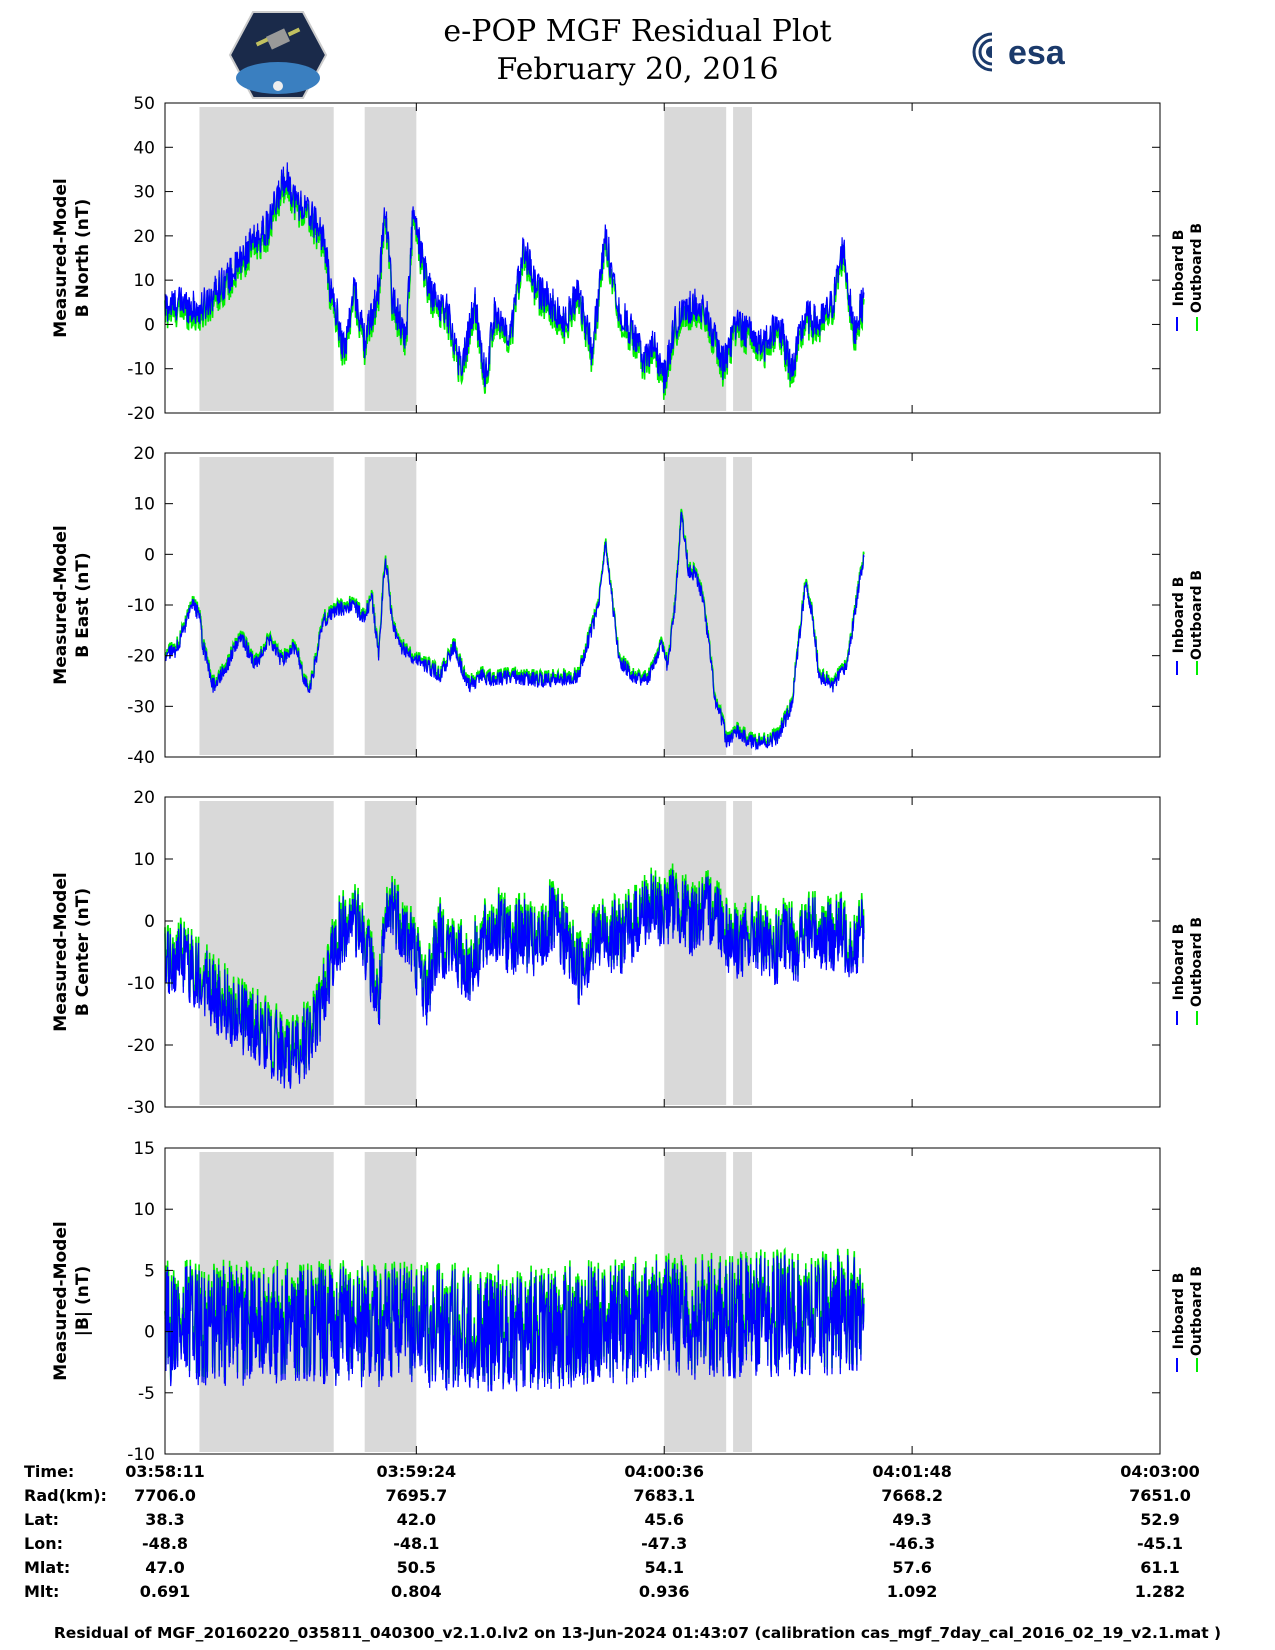 The height and width of the screenshot is (1650, 1275). I want to click on cell-mlat: 57.6, so click(912, 1567).